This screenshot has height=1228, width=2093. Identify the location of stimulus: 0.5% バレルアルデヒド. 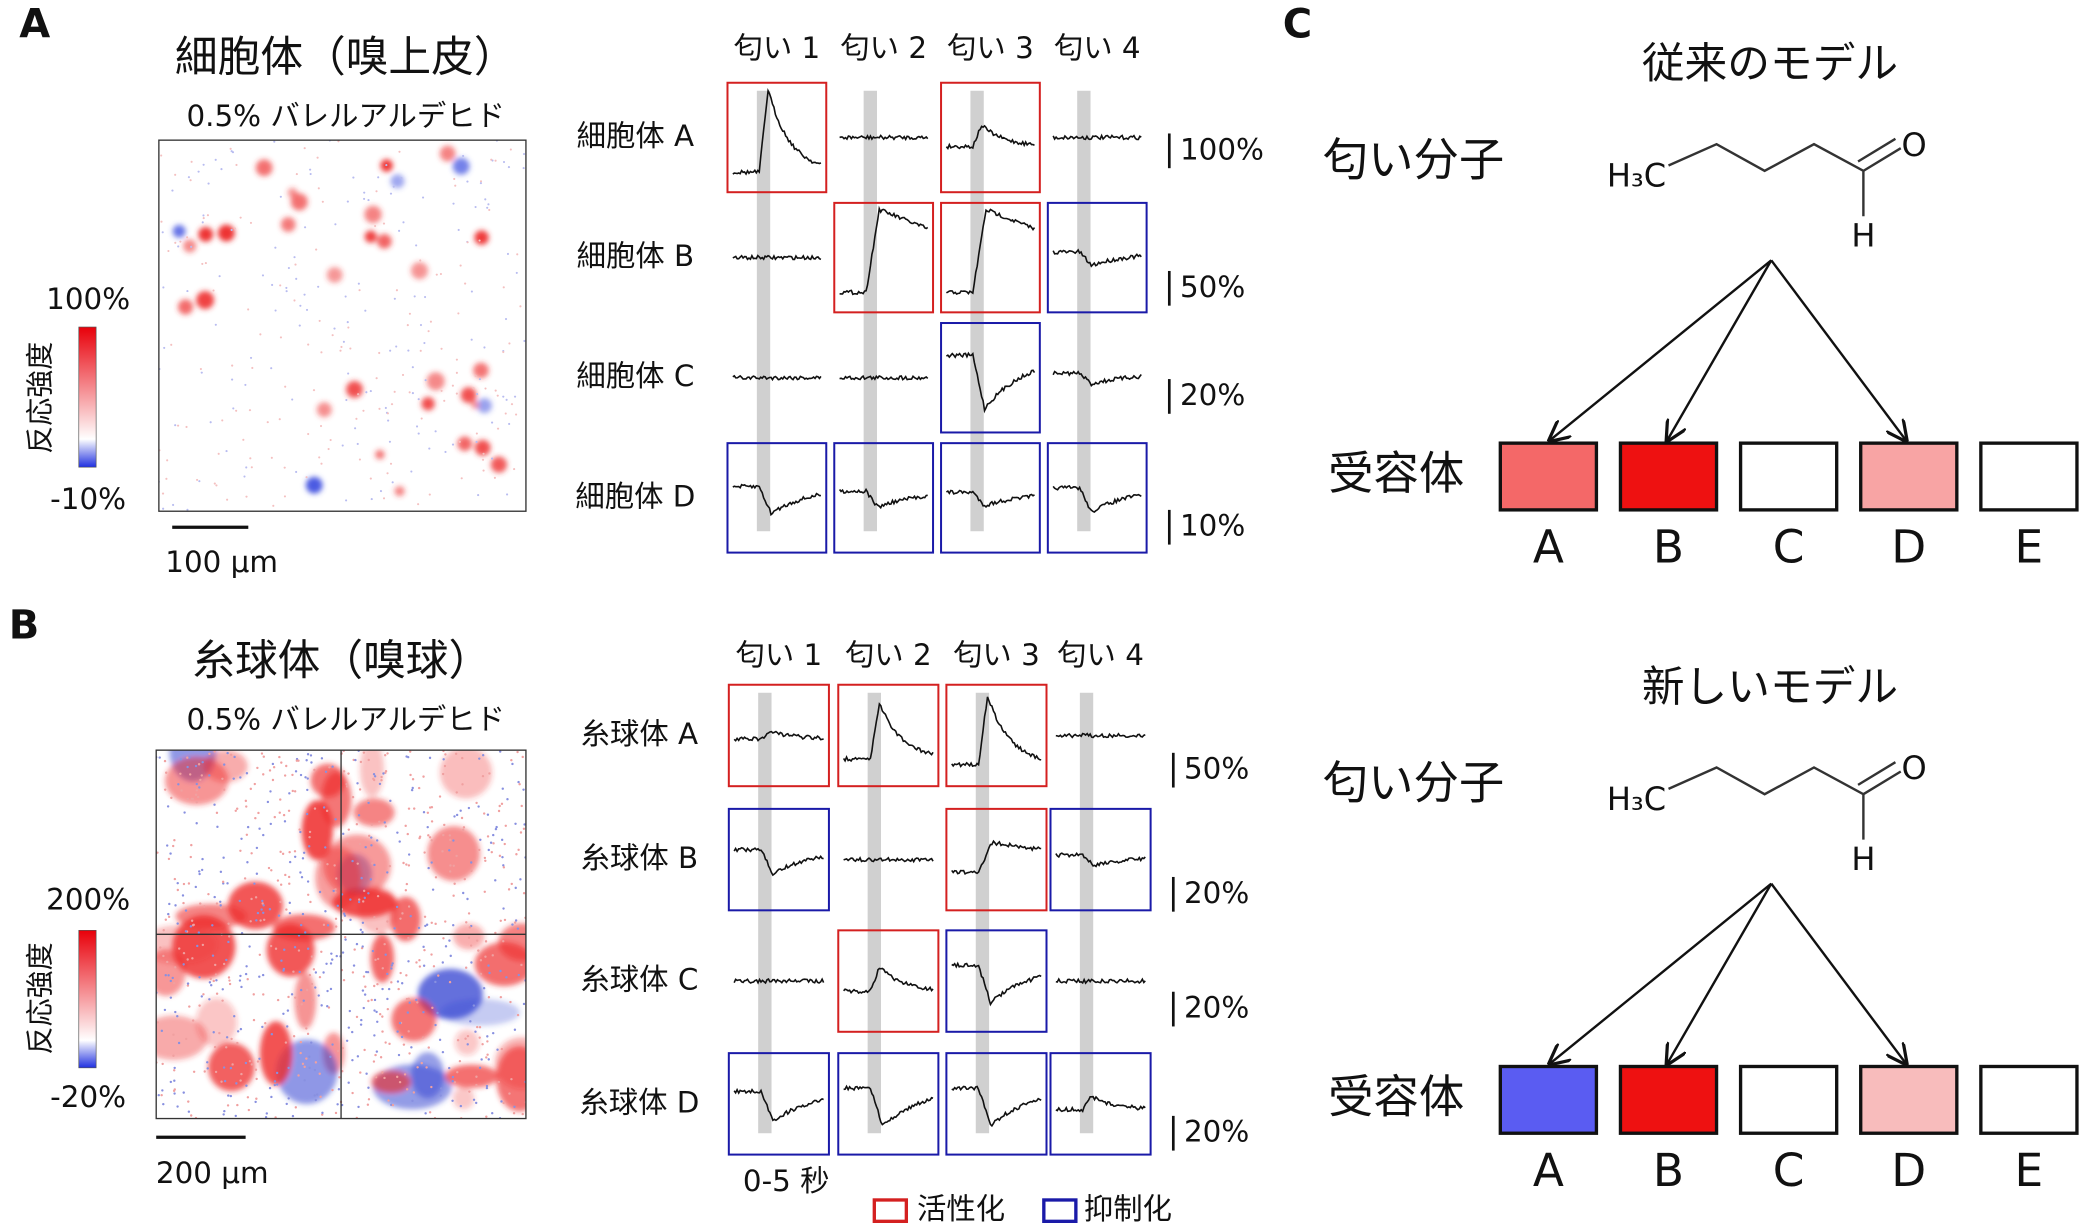
(345, 116).